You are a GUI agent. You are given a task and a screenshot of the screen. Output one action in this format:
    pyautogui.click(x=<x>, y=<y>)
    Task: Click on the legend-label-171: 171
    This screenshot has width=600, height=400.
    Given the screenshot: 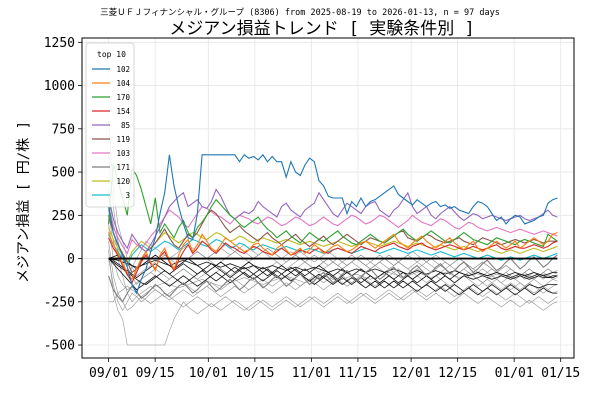 What is the action you would take?
    pyautogui.click(x=123, y=167)
    